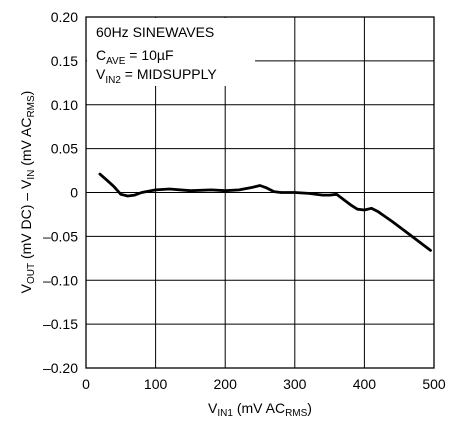 The height and width of the screenshot is (422, 454). What do you see at coordinates (295, 384) in the screenshot?
I see `x-tick-label: 300` at bounding box center [295, 384].